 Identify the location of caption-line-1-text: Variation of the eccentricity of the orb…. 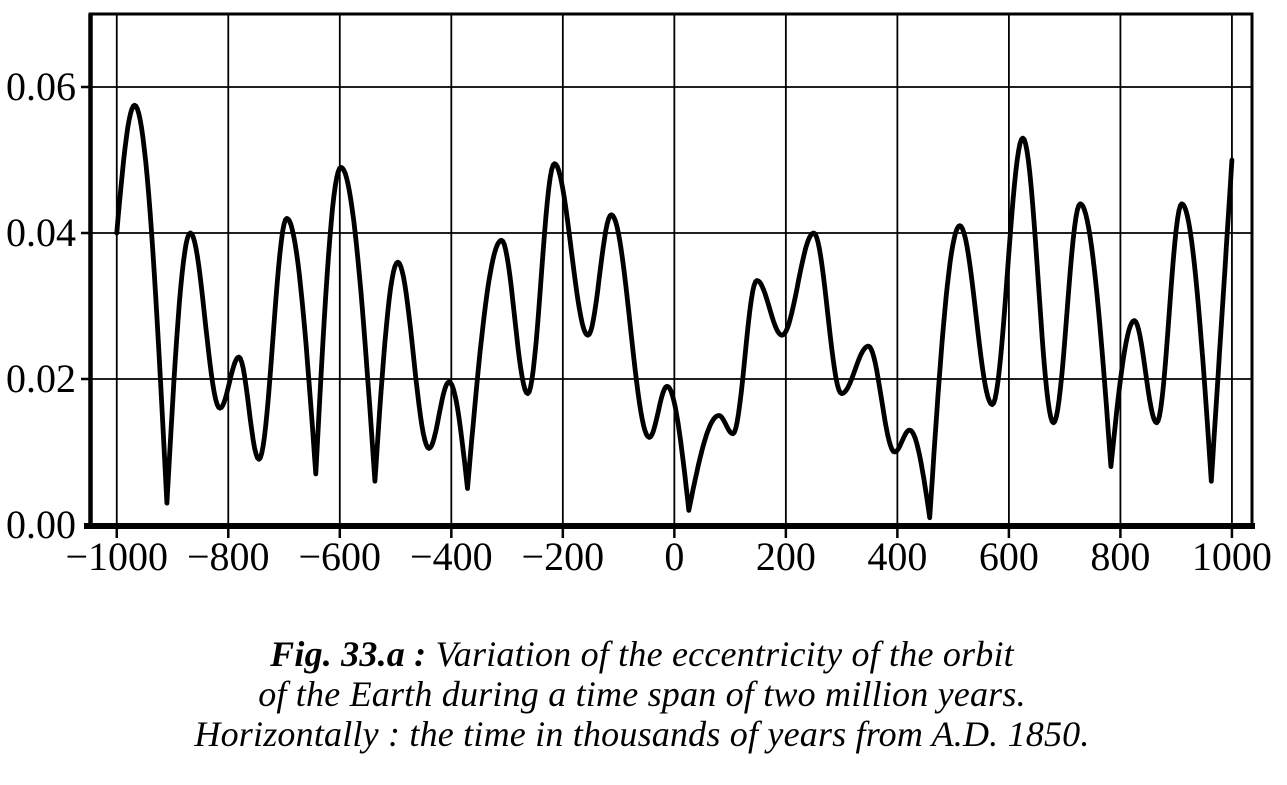
(720, 654).